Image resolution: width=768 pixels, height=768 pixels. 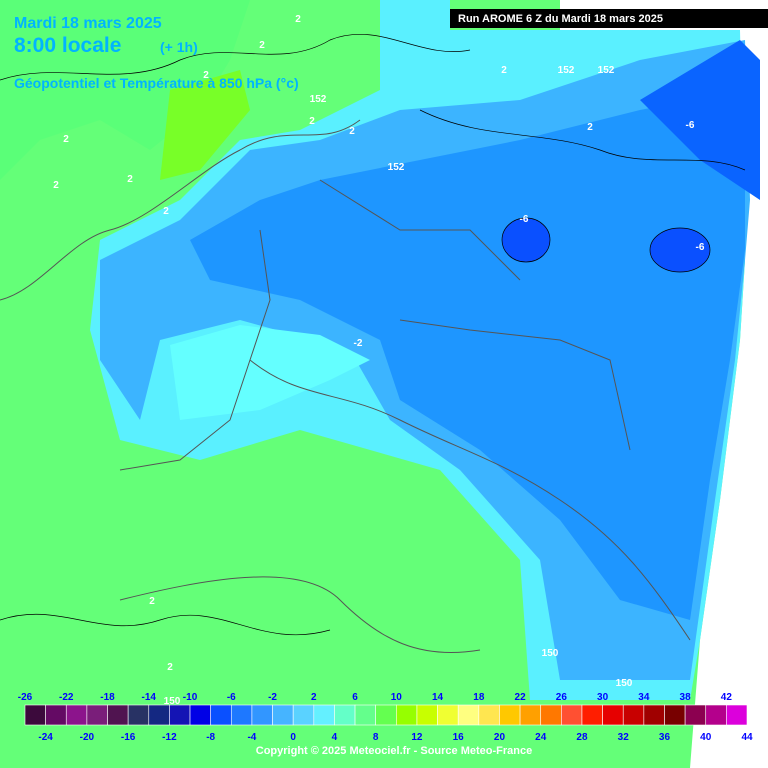 What do you see at coordinates (479, 697) in the screenshot?
I see `colorbar-label: 18` at bounding box center [479, 697].